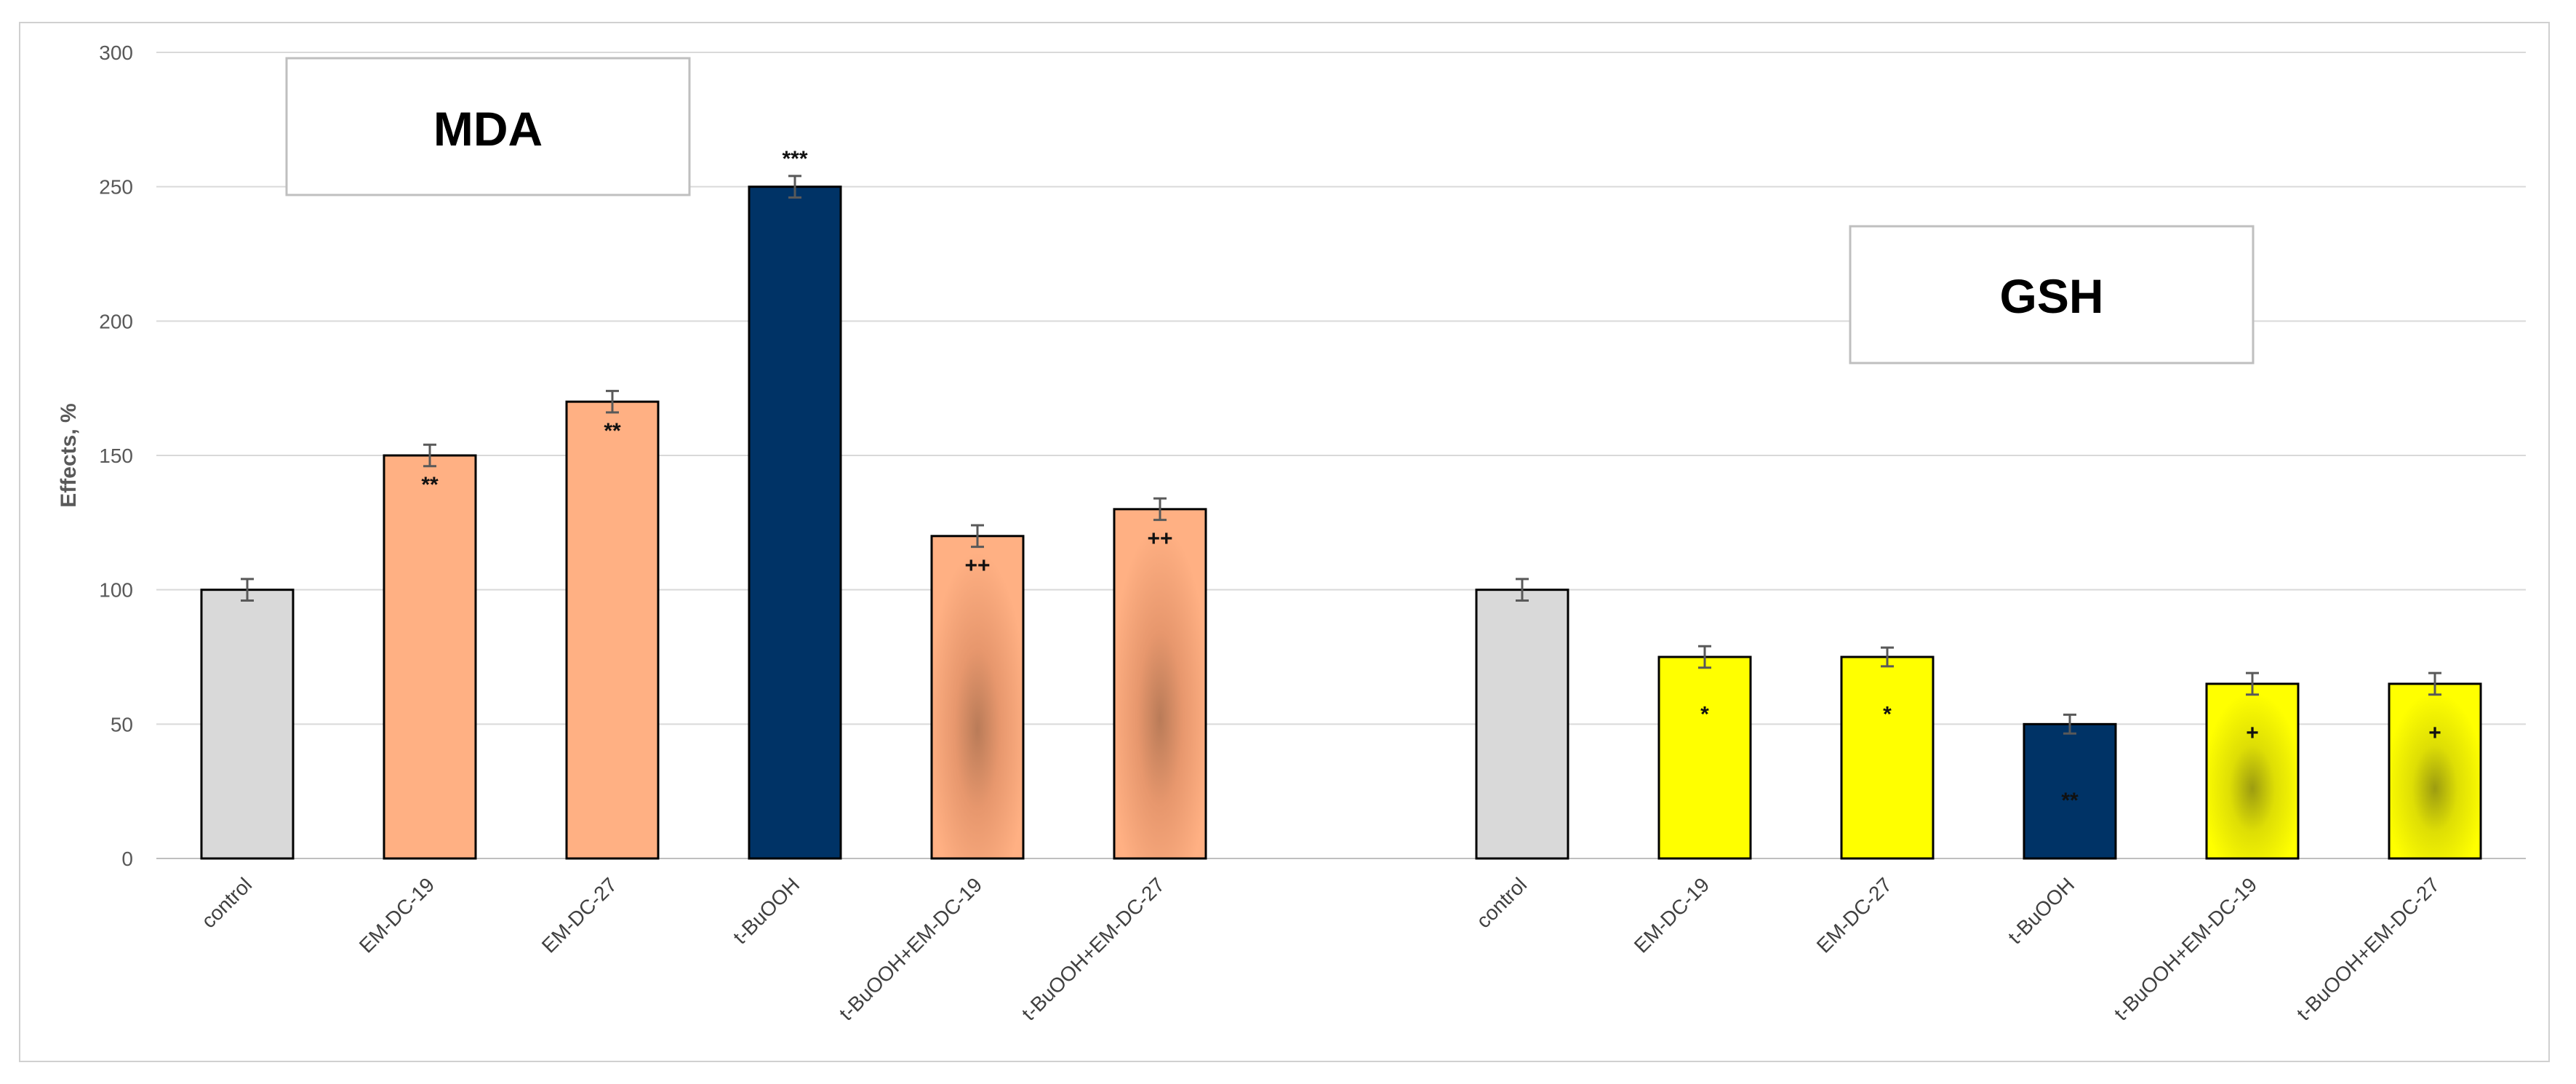  Describe the element at coordinates (116, 187) in the screenshot. I see `y-tick-label: 250` at that location.